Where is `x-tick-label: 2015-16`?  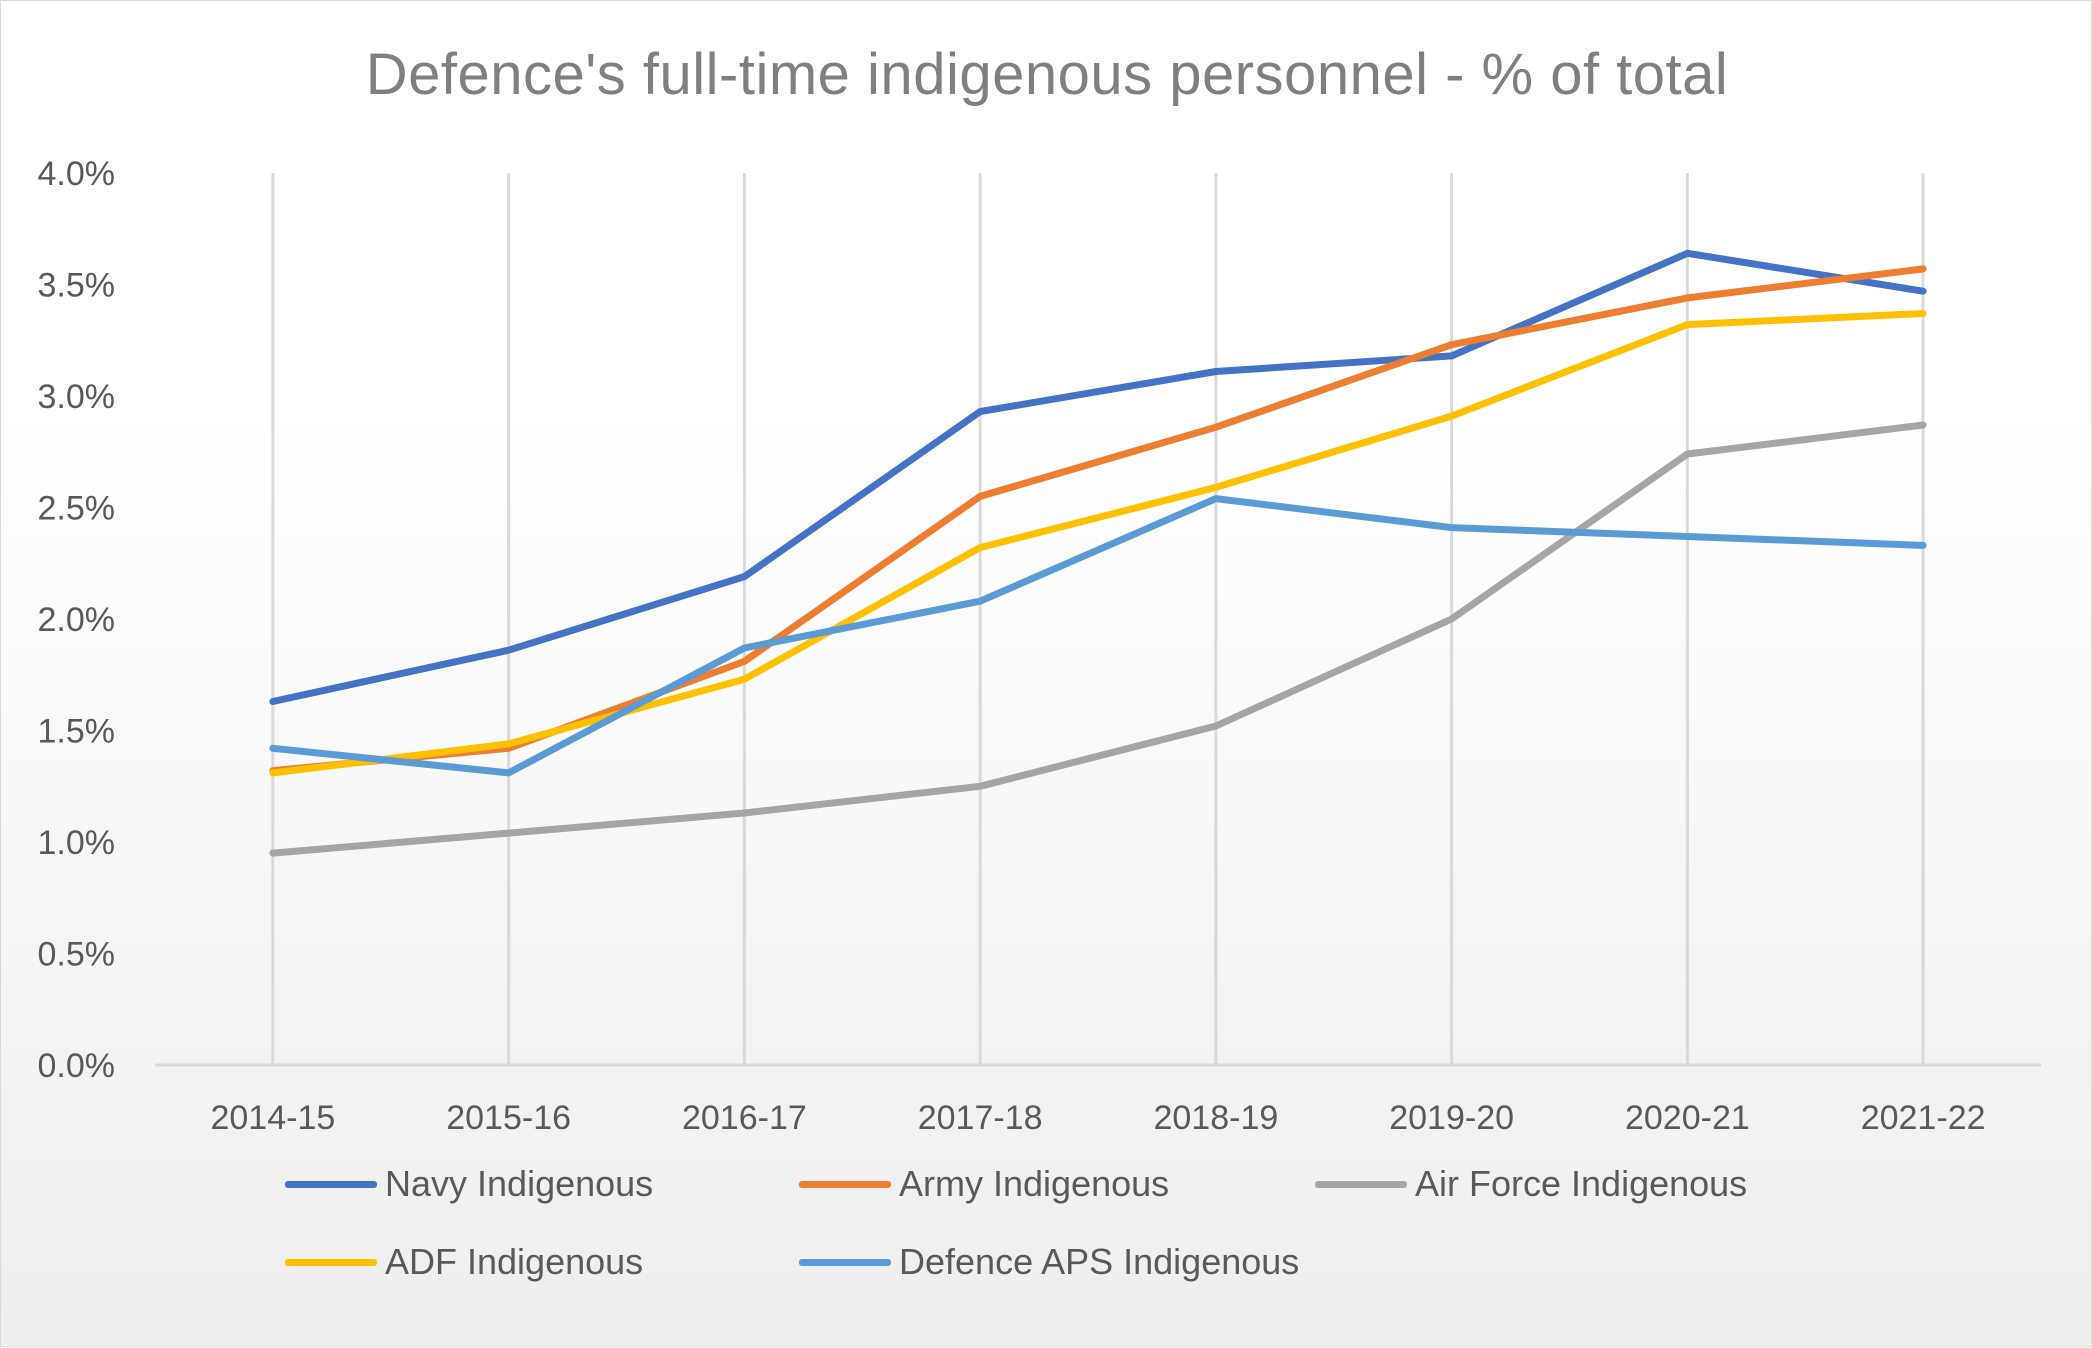 x-tick-label: 2015-16 is located at coordinates (508, 1118).